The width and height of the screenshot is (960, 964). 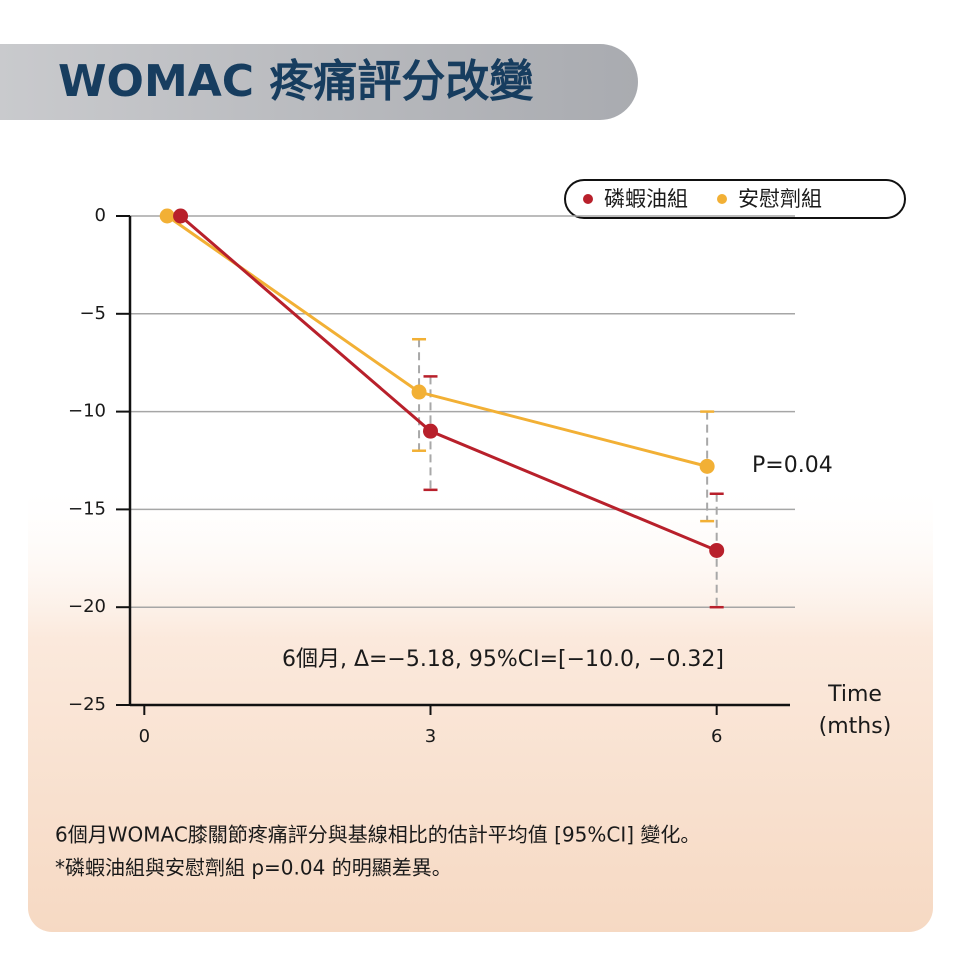 I want to click on x-tick-label: 0, so click(x=144, y=736).